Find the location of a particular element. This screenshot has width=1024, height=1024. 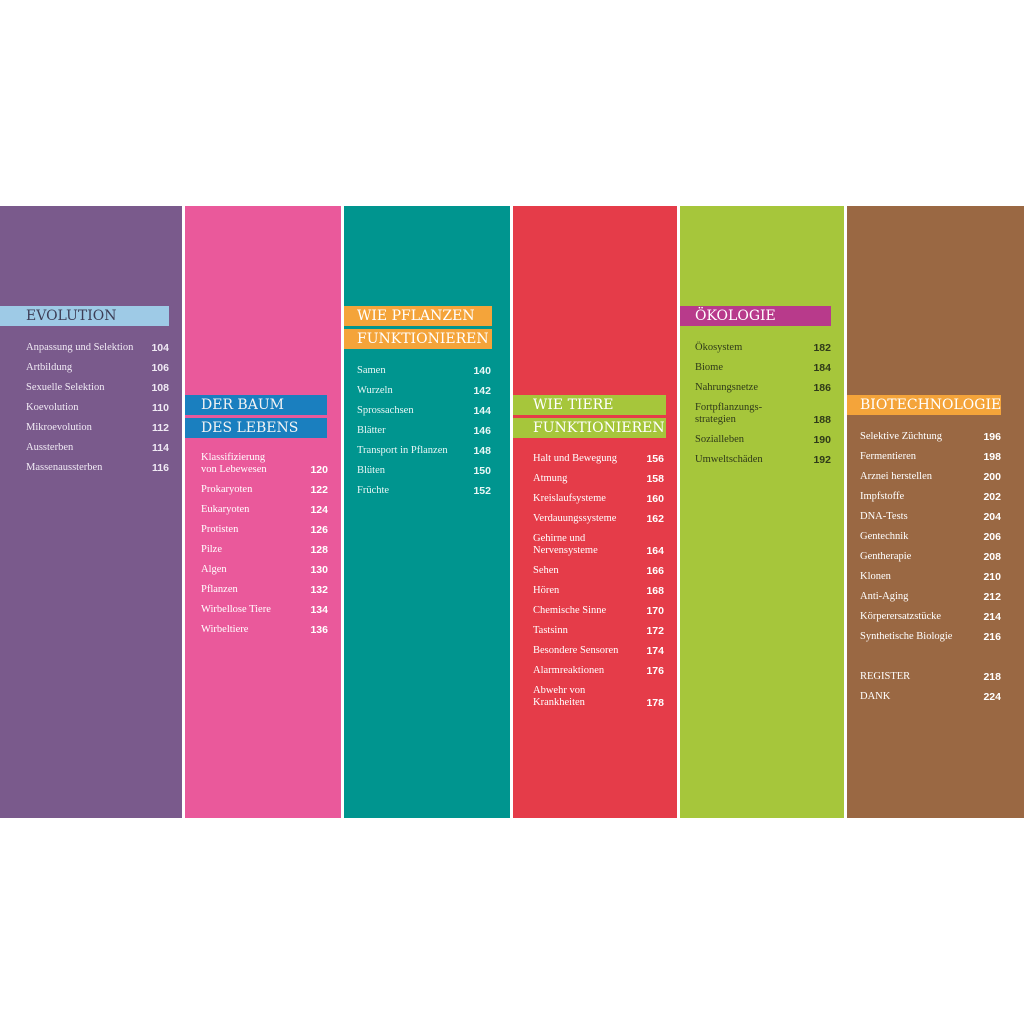

page-number: 142 is located at coordinates (482, 391).